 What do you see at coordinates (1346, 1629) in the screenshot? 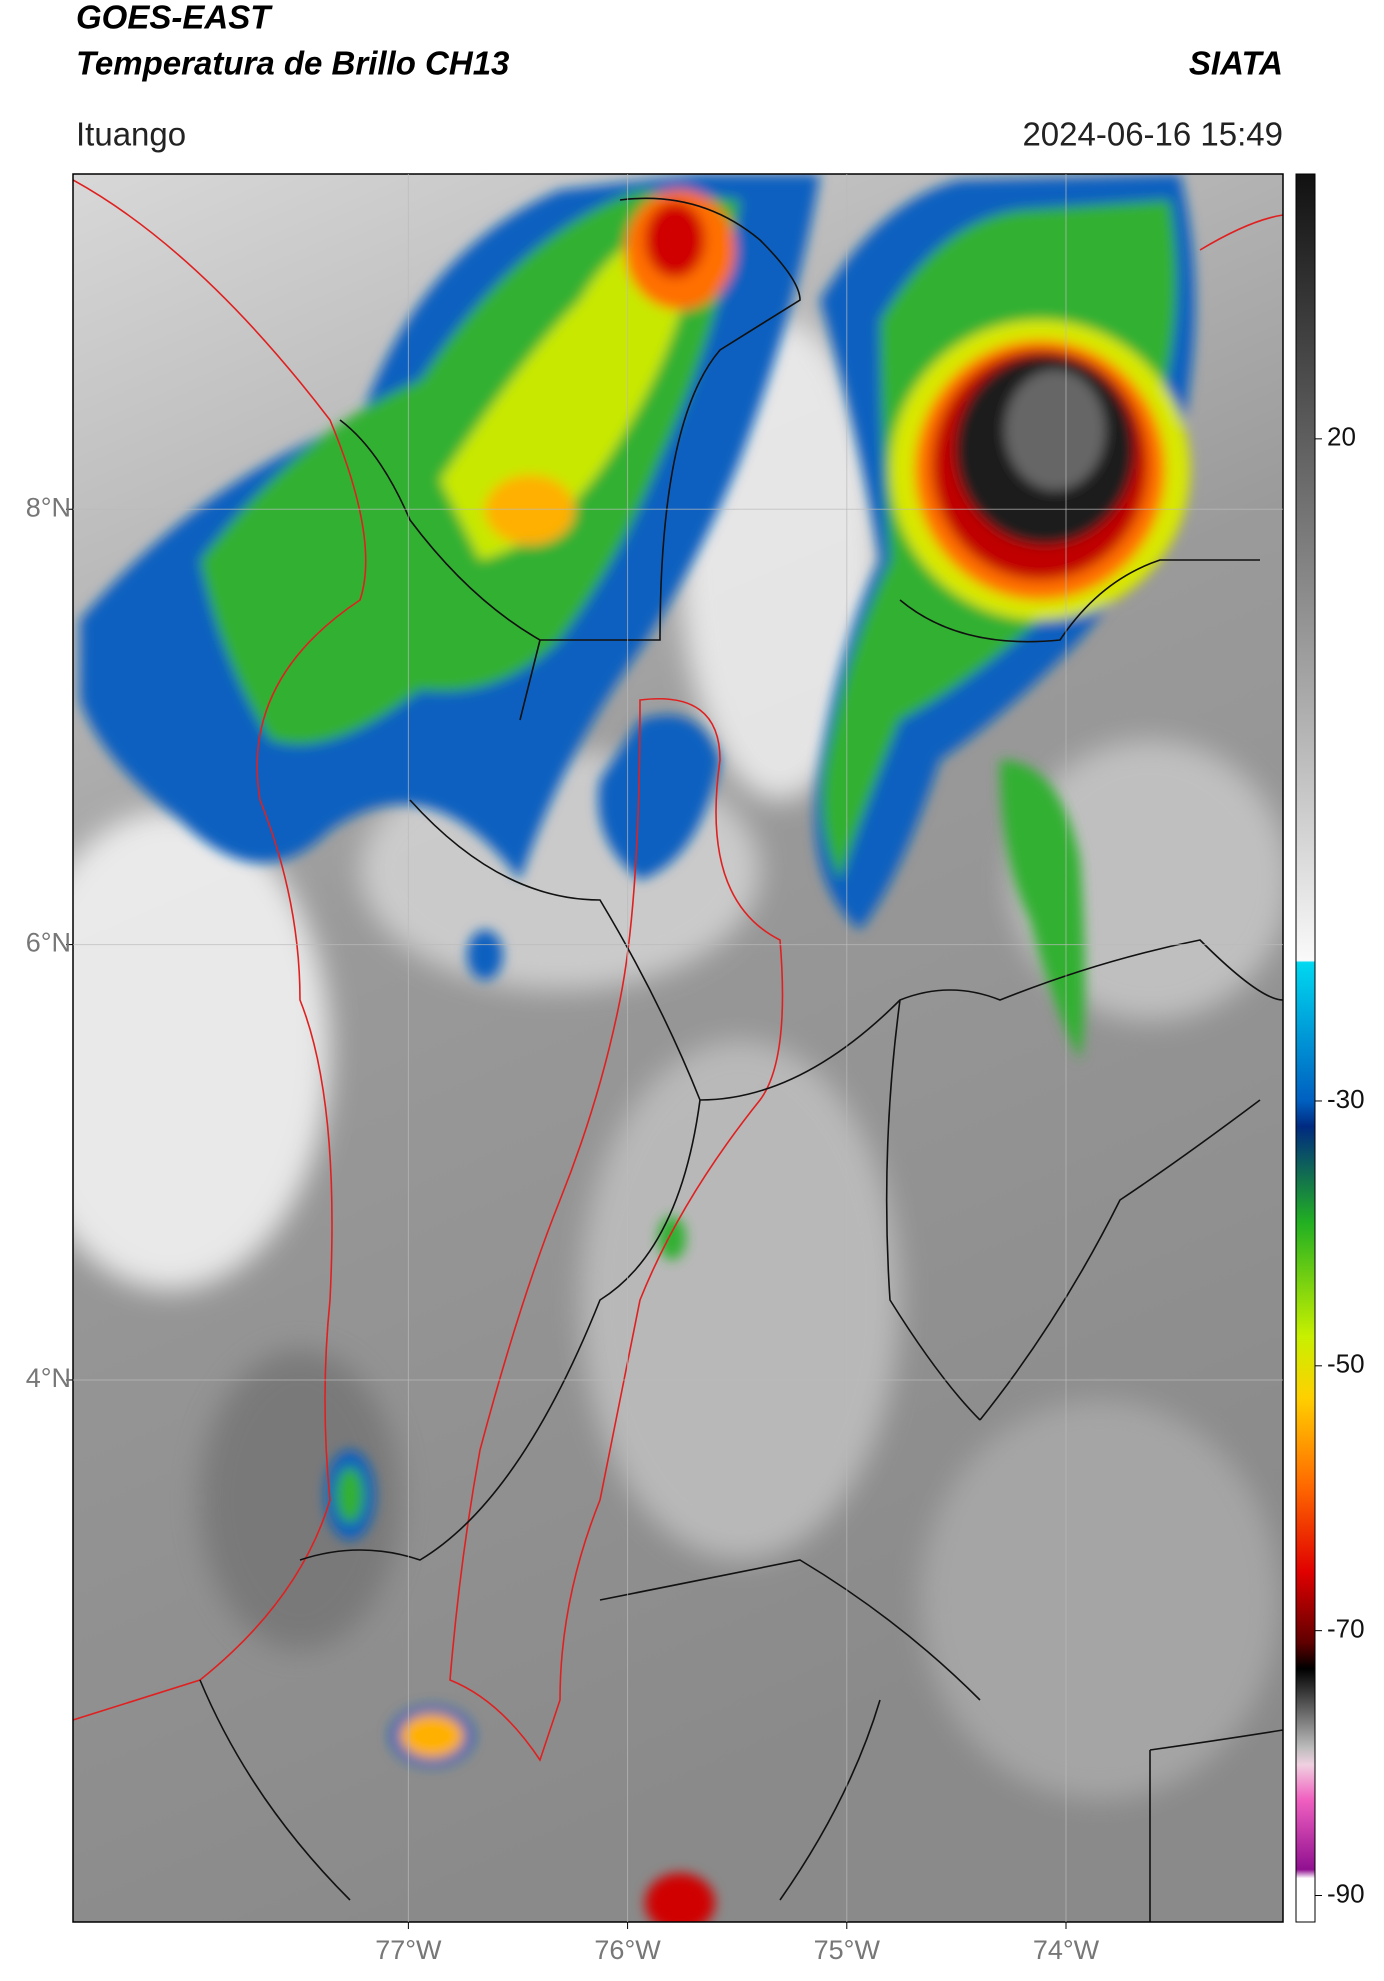
I see `colorbar-tick-label: -70` at bounding box center [1346, 1629].